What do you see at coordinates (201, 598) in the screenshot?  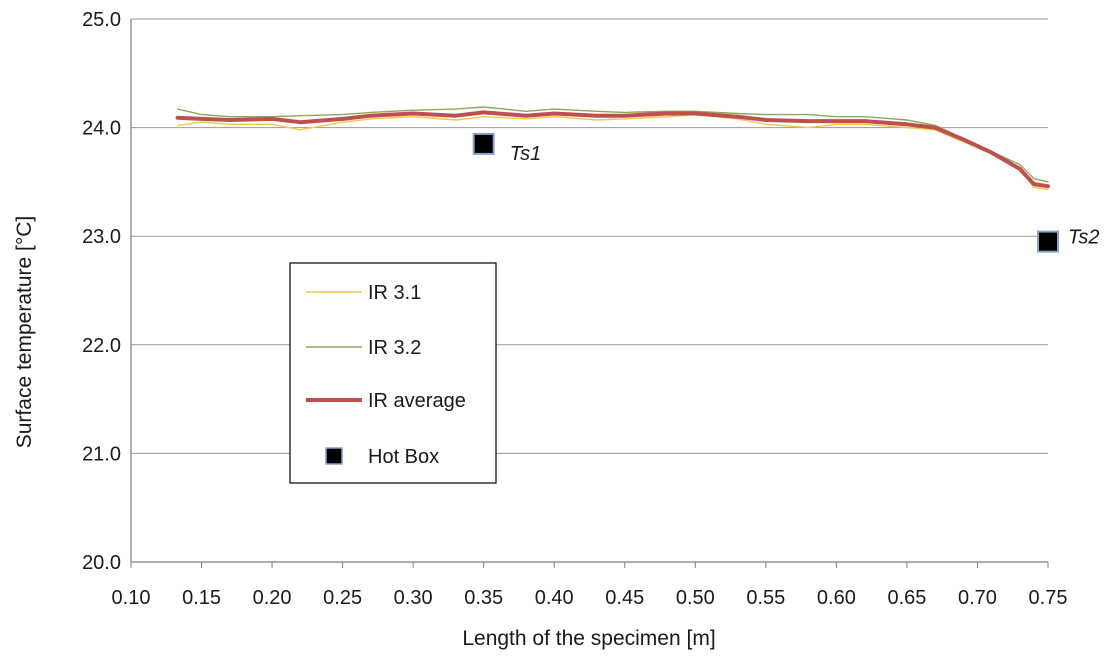 I see `x-tick-label: 0.15` at bounding box center [201, 598].